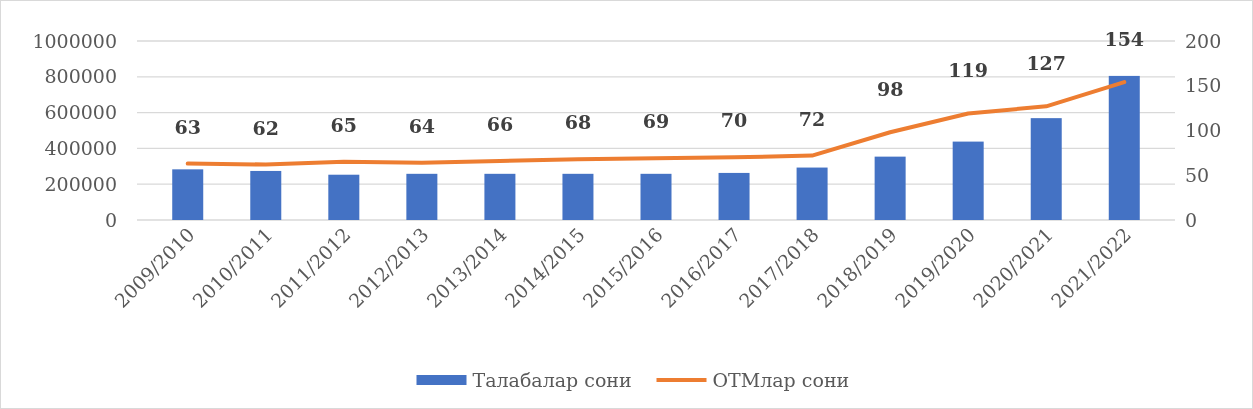 The height and width of the screenshot is (409, 1253). Describe the element at coordinates (1191, 219) in the screenshot. I see `y2-tick-label: 0` at that location.